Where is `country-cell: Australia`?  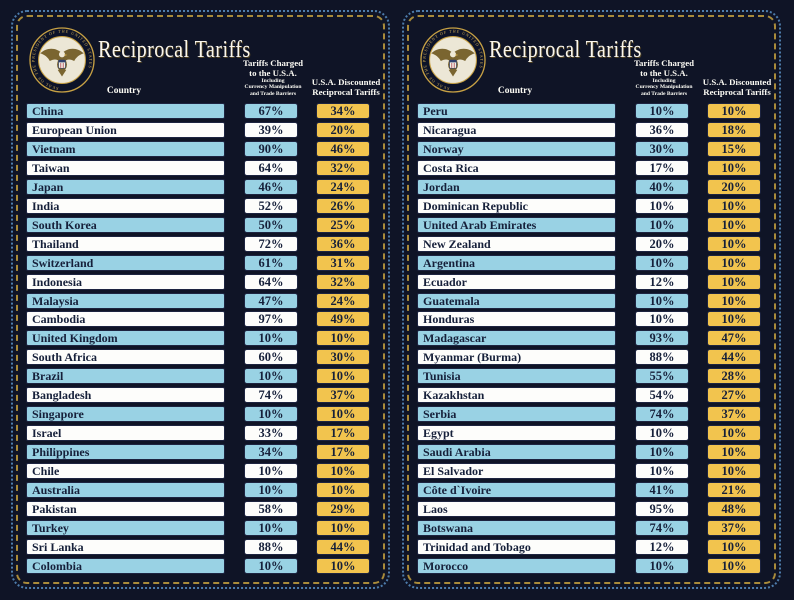
country-cell: Australia is located at coordinates (125, 490).